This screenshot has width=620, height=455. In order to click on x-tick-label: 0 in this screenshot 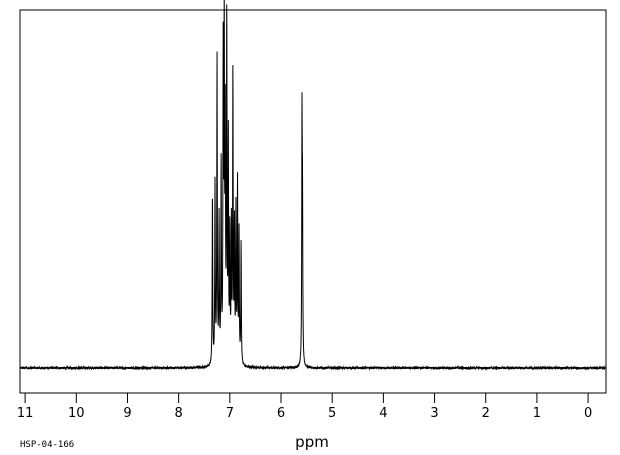, I will do `click(588, 413)`.